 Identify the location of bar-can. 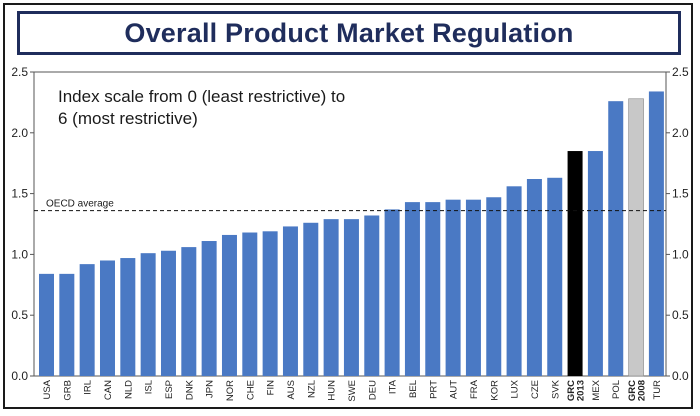
(107, 318).